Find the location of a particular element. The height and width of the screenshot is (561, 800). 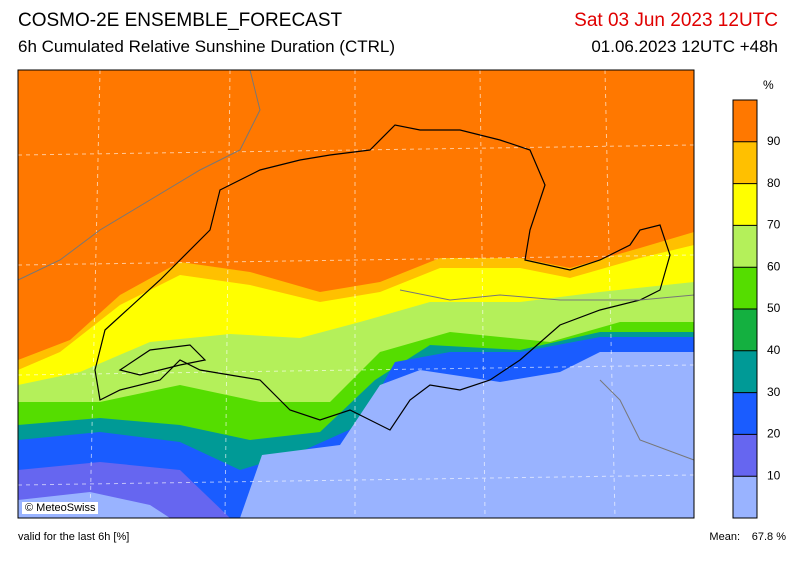

mean-value: 67.8 % is located at coordinates (768, 537).